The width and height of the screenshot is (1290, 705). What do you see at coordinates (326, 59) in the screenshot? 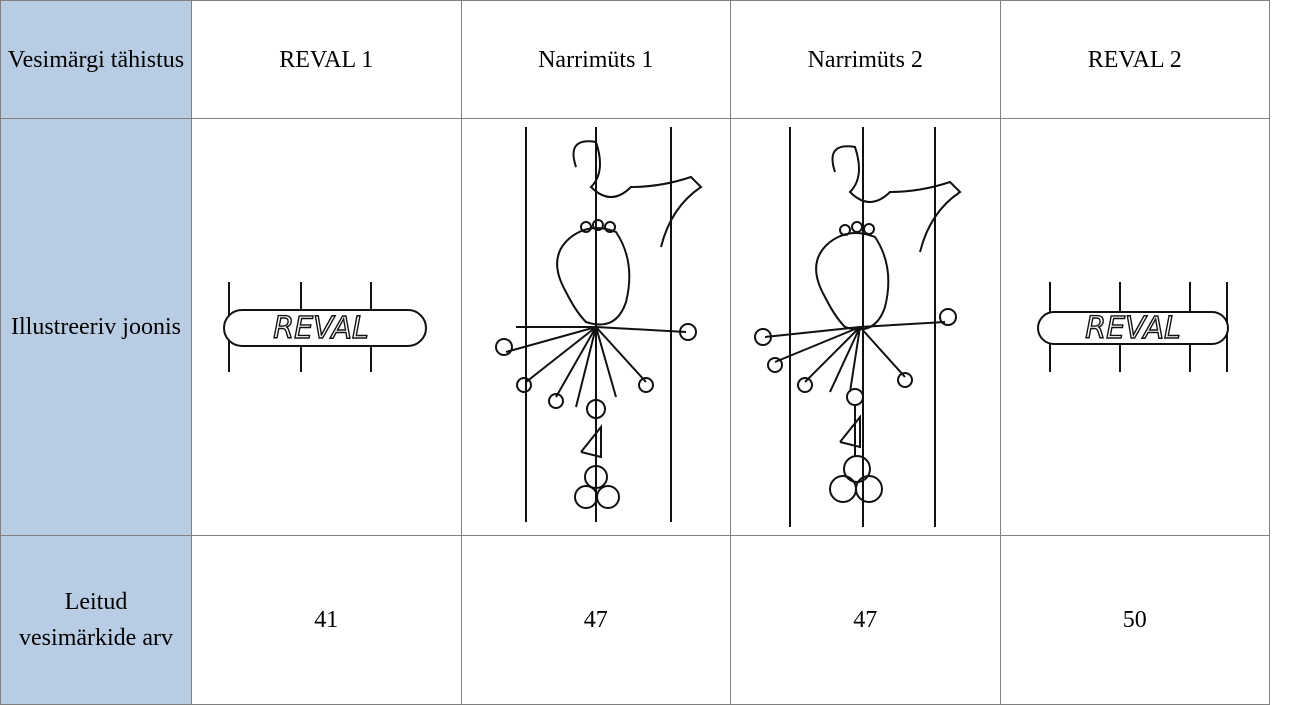
I see `column-header: REVAL 1` at bounding box center [326, 59].